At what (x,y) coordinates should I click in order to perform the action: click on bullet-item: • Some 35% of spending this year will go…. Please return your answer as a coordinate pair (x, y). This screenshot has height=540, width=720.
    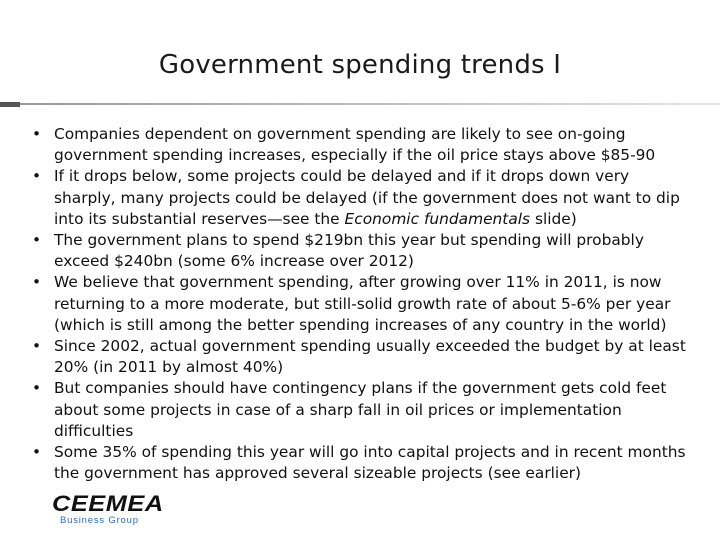
    Looking at the image, I should click on (362, 463).